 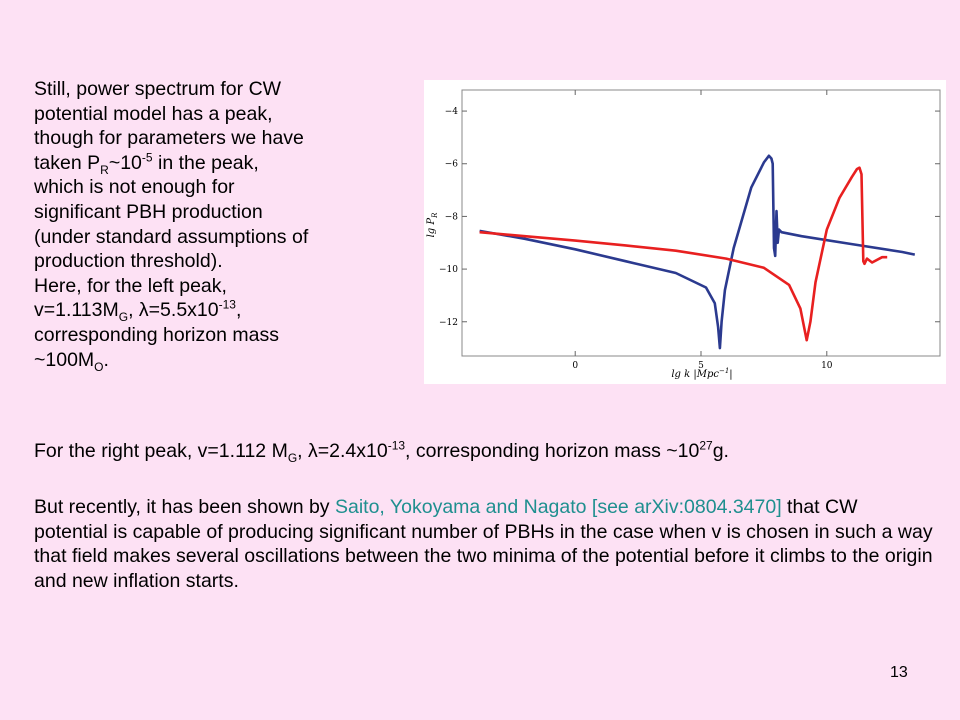 I want to click on text-line: corresponding horizon mass, so click(x=156, y=334).